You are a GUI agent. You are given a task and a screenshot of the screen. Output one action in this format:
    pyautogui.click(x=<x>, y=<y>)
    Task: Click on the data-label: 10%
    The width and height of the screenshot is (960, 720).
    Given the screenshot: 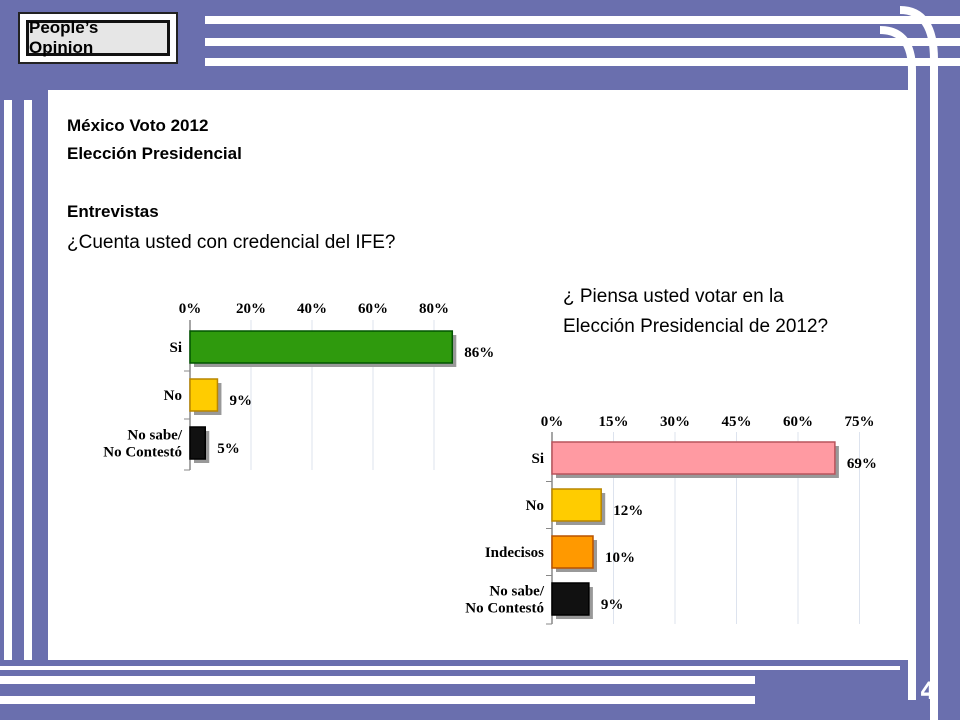 What is the action you would take?
    pyautogui.click(x=620, y=558)
    